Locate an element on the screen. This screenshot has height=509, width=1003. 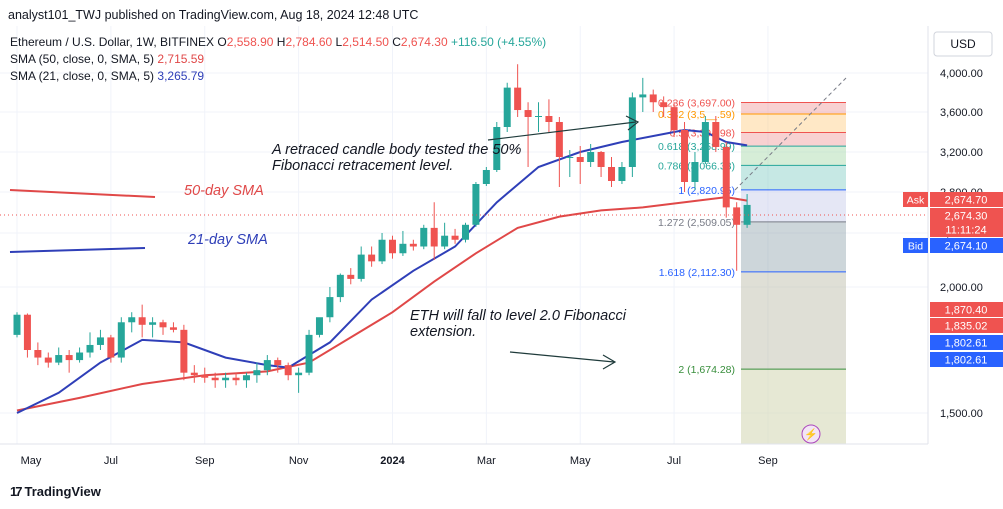
y-axis-tick-label: 1,500.00 is located at coordinates (961, 414).